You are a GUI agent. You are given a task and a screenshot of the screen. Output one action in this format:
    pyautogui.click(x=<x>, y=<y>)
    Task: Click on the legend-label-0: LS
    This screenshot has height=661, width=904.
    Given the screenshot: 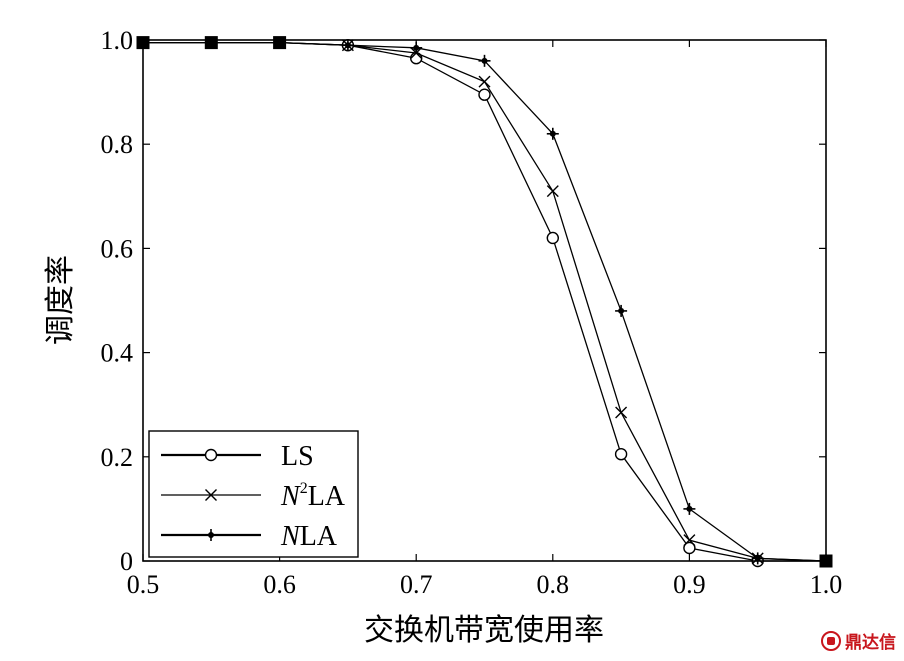 What is the action you would take?
    pyautogui.click(x=297, y=456)
    